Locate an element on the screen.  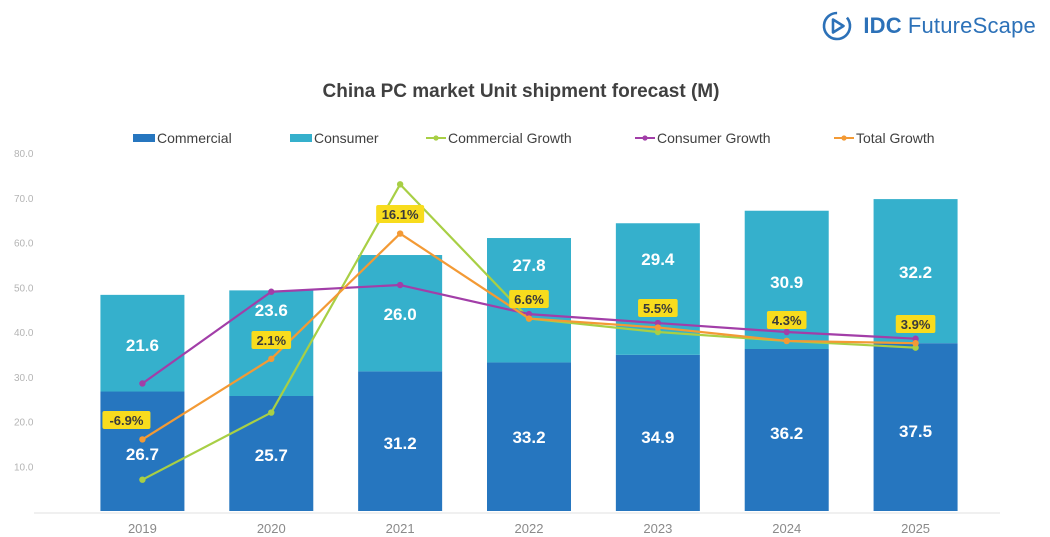
legend-total-growth-marker is located at coordinates (844, 138).